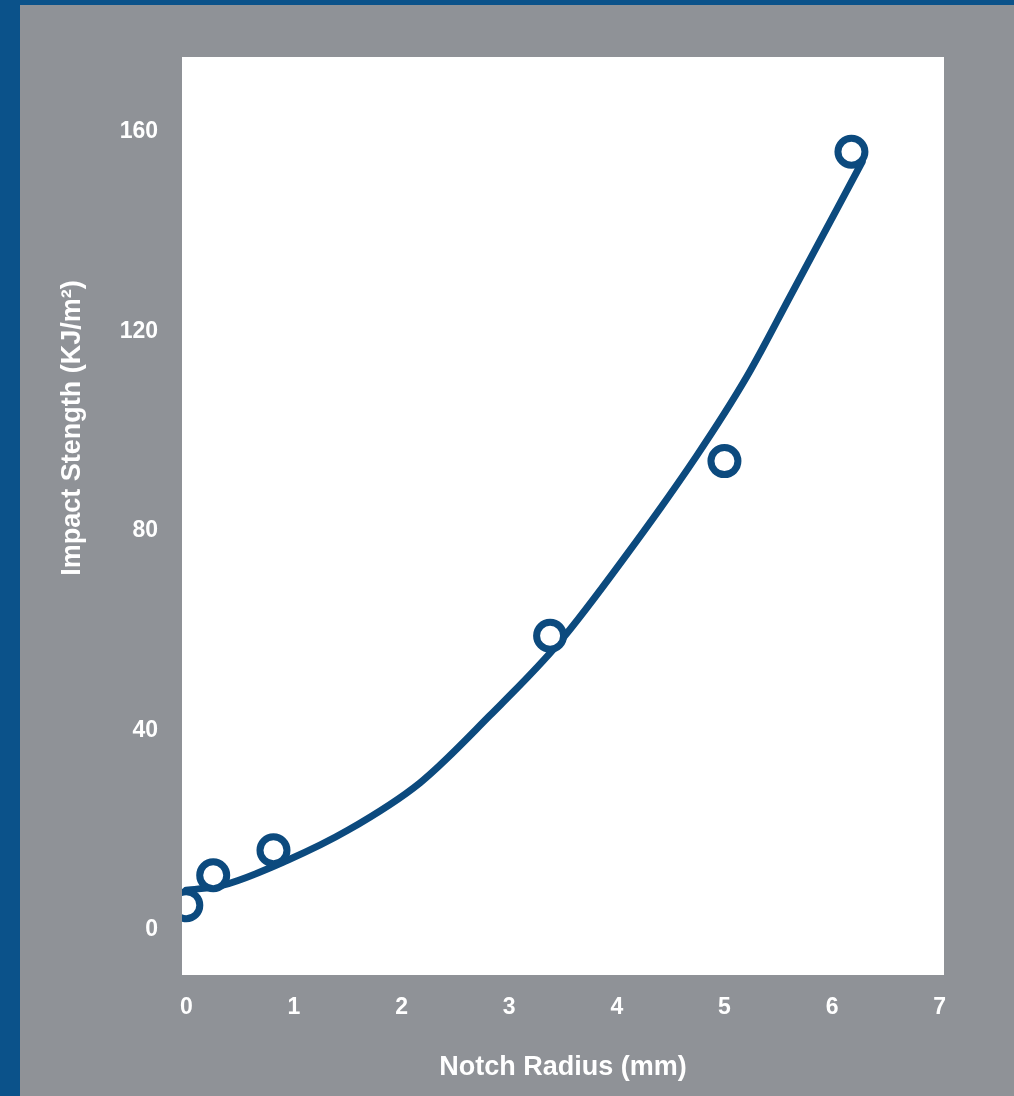  I want to click on y-tick-label: 0, so click(151, 928).